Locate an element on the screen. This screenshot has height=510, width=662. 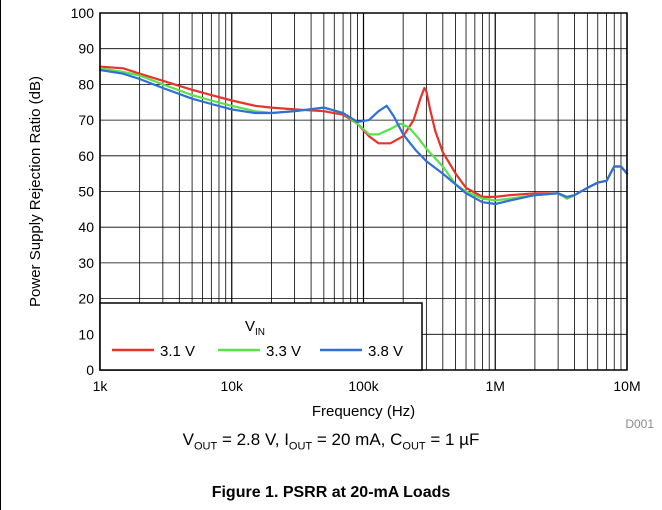
cout-value: = 1 µF is located at coordinates (452, 439).